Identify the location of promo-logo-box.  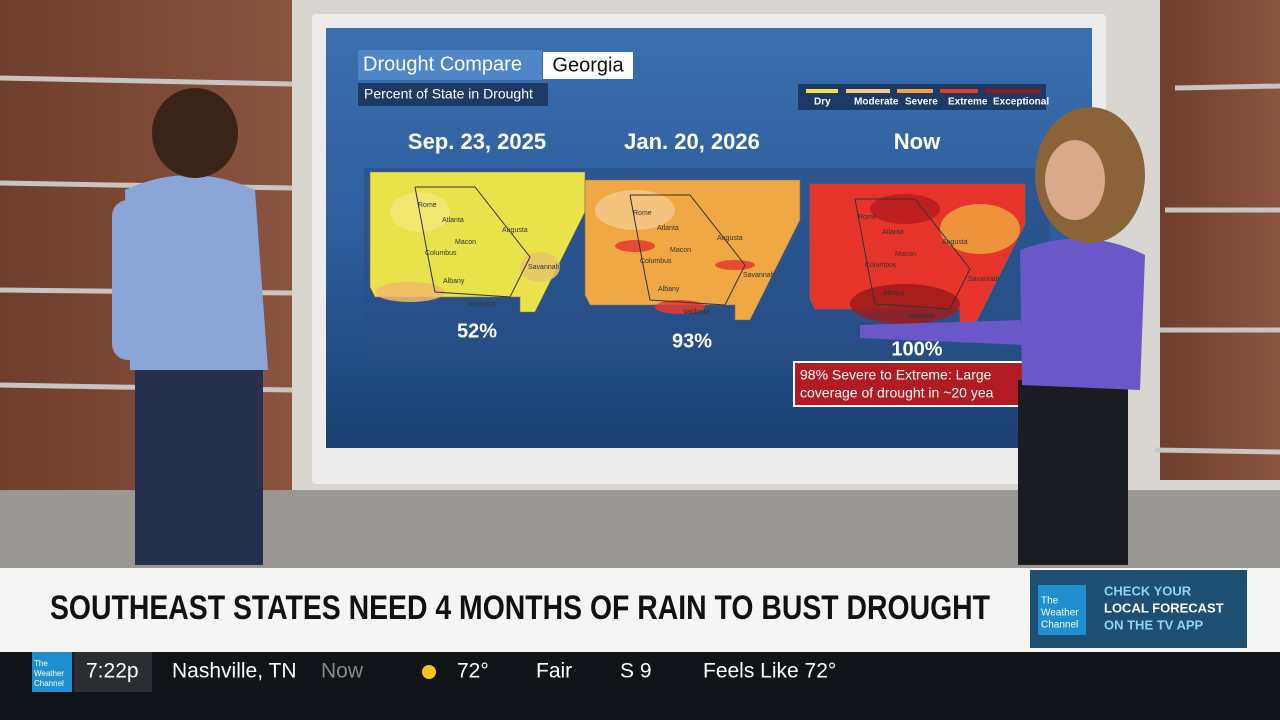
(1062, 610).